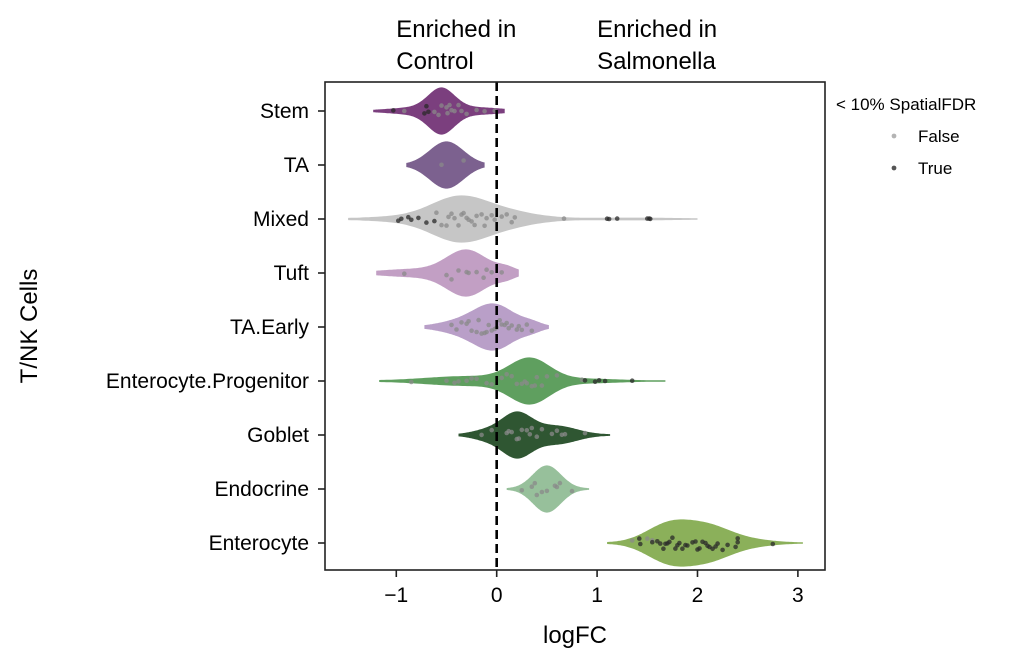 Image resolution: width=1036 pixels, height=663 pixels. I want to click on violin-ta, so click(445, 165).